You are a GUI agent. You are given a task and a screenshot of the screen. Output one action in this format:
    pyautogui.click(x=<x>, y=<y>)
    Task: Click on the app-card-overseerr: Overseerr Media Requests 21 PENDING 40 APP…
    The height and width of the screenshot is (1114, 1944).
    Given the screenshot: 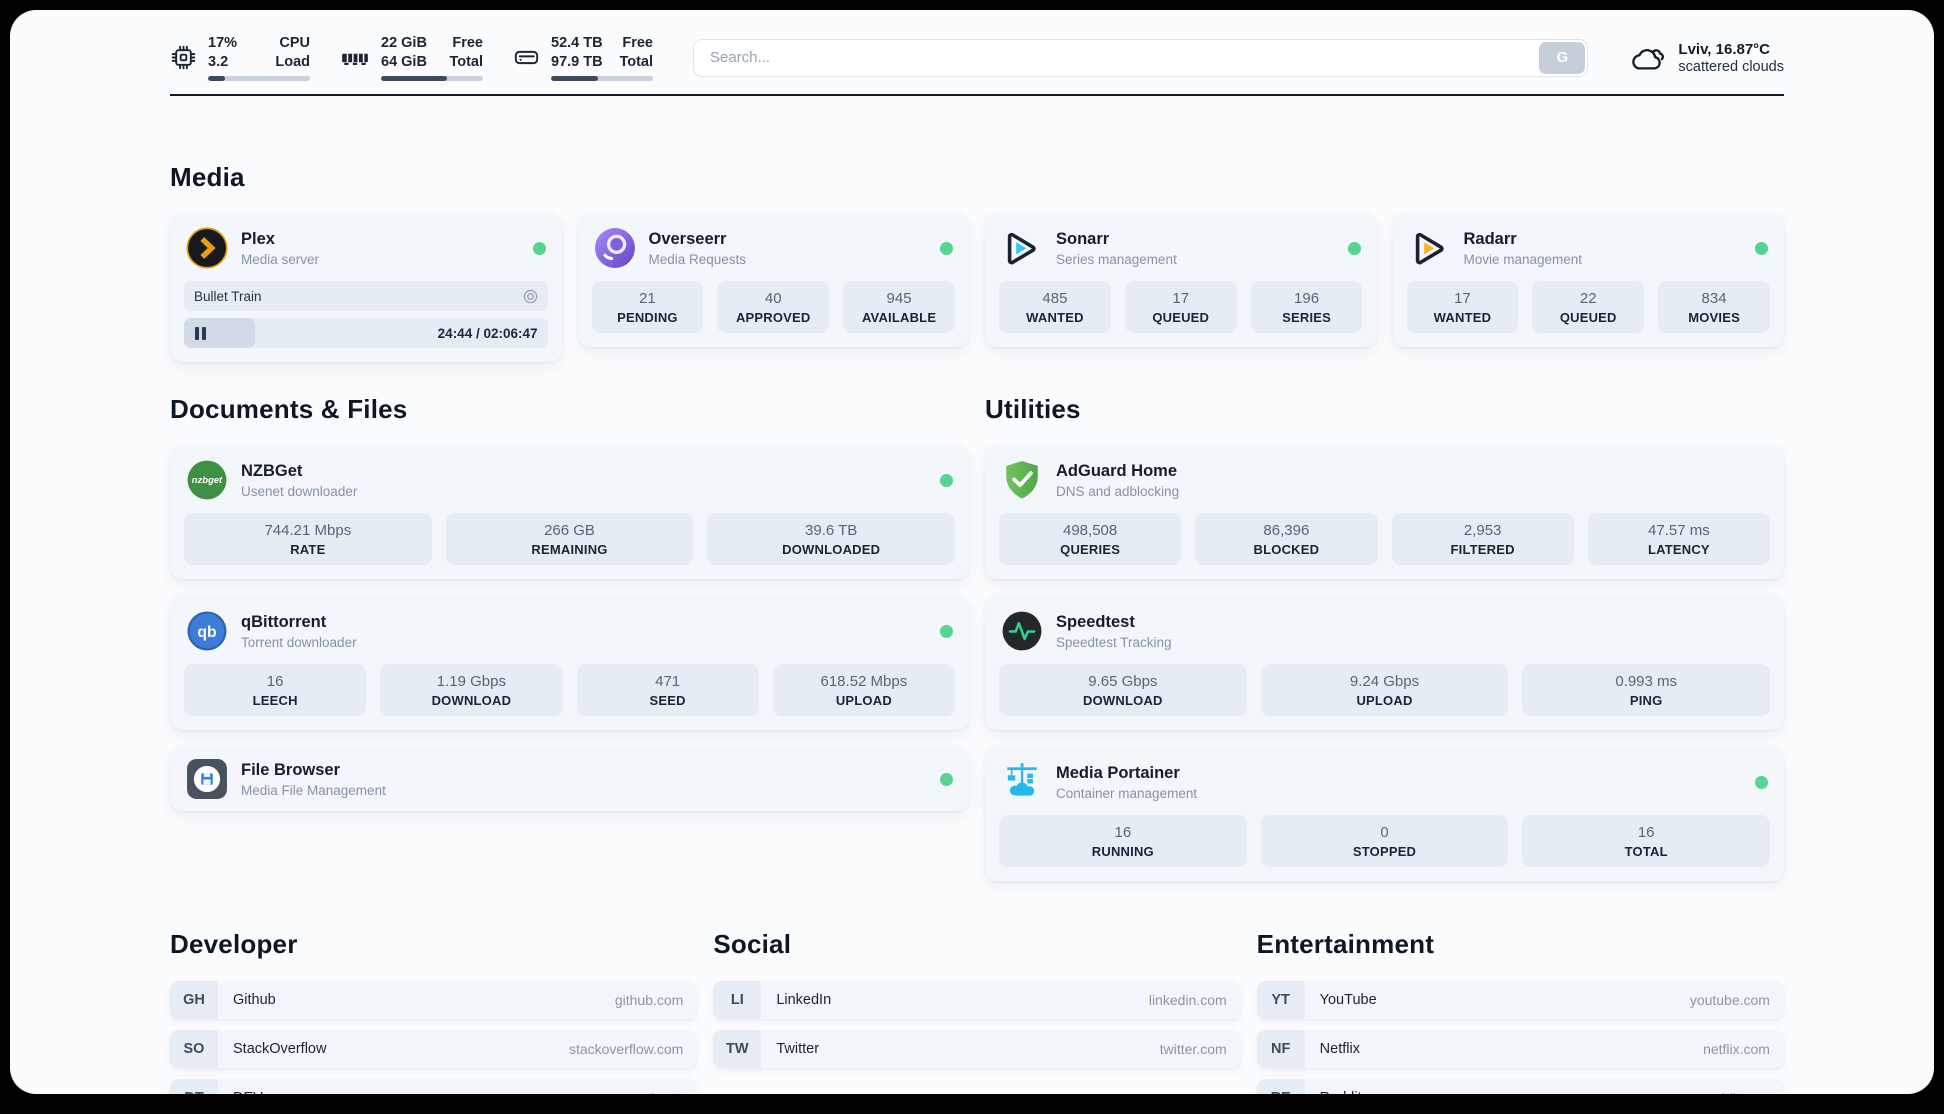 What is the action you would take?
    pyautogui.click(x=773, y=280)
    